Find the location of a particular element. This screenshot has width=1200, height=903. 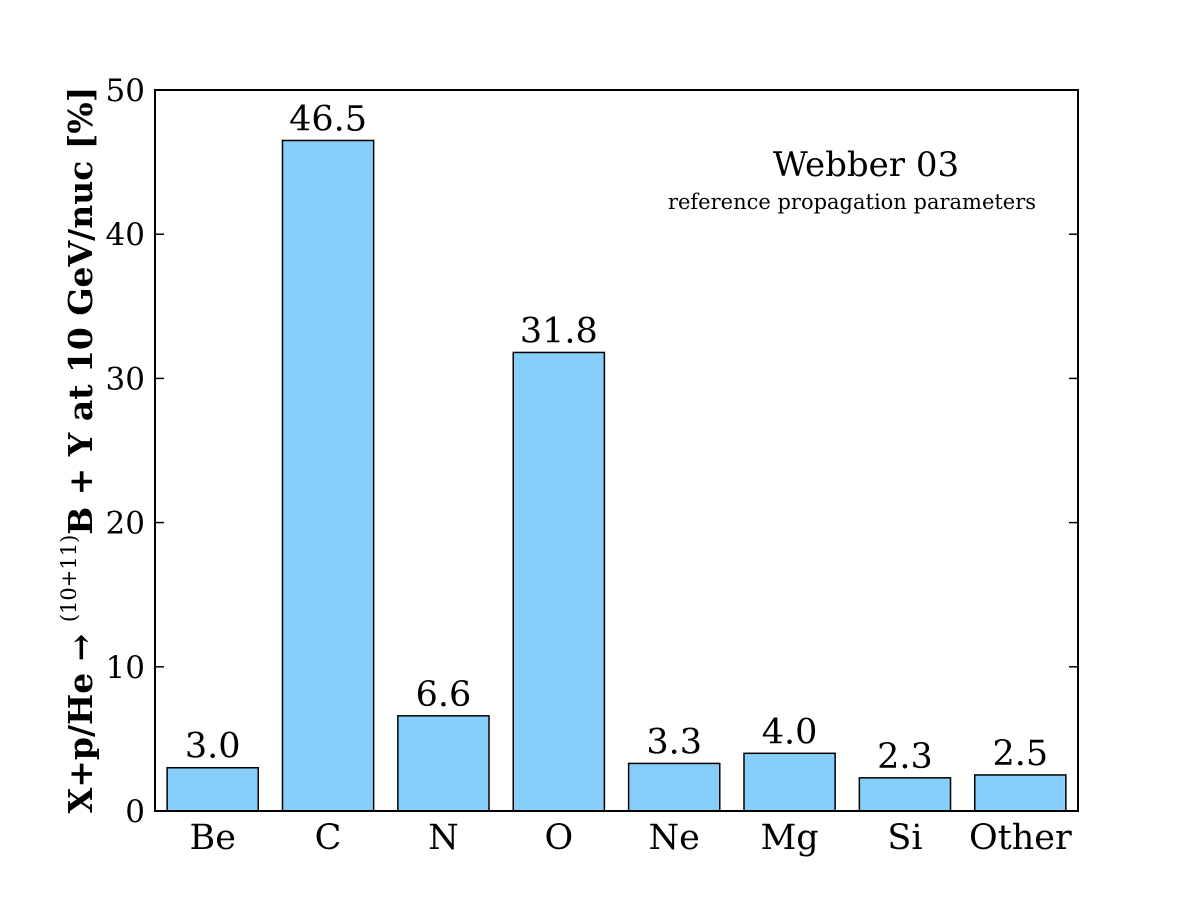

x-tick-label-ne: Ne is located at coordinates (674, 838).